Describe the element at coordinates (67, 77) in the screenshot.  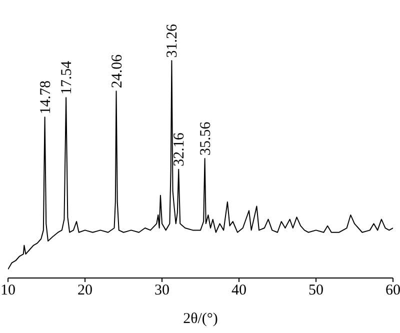
I see `annotation: 17.54` at that location.